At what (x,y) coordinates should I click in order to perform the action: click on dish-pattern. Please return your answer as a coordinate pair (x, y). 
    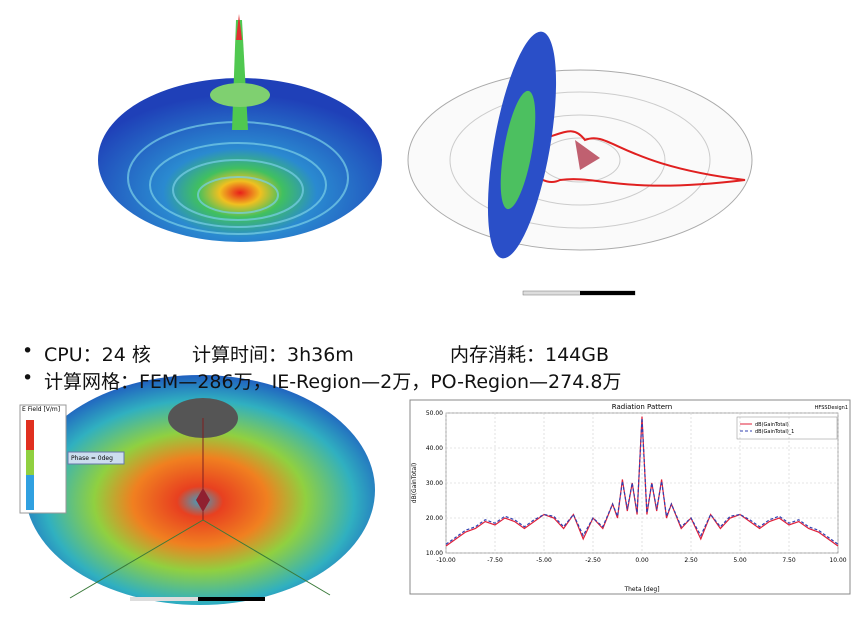
    Looking at the image, I should click on (240, 128).